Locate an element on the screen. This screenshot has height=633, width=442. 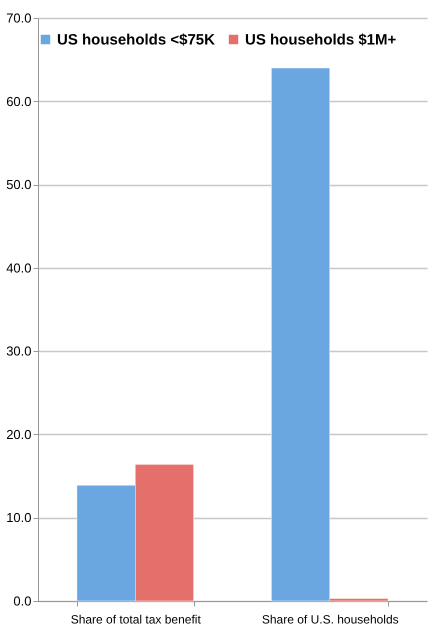
y-tick-label: 20.0 is located at coordinates (19, 434).